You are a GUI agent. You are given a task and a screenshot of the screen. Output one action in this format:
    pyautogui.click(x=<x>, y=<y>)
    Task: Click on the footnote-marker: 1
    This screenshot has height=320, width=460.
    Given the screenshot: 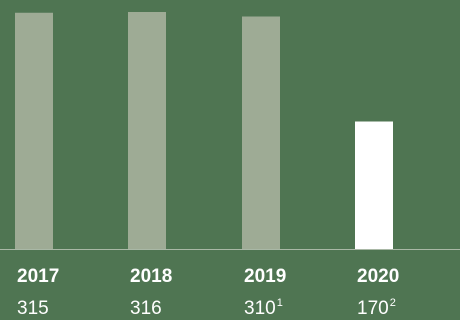 What is the action you would take?
    pyautogui.click(x=280, y=303)
    